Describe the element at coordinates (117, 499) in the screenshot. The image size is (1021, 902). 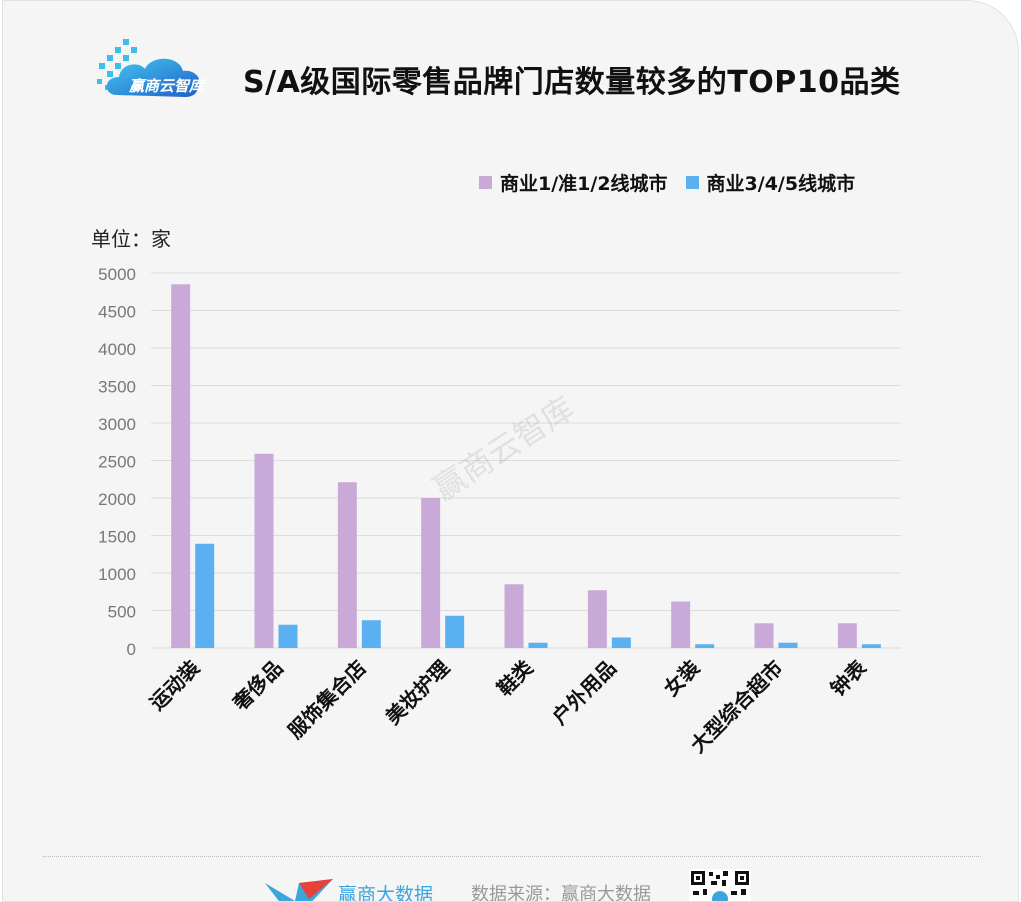
I see `y-tick-label: 2000` at that location.